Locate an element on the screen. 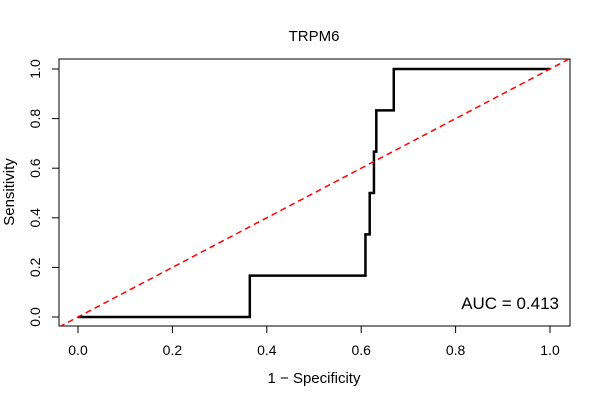 The image size is (600, 400). y-axis: 0.0 0.2 0.4 0.6 0.8 1.0 is located at coordinates (43, 193).